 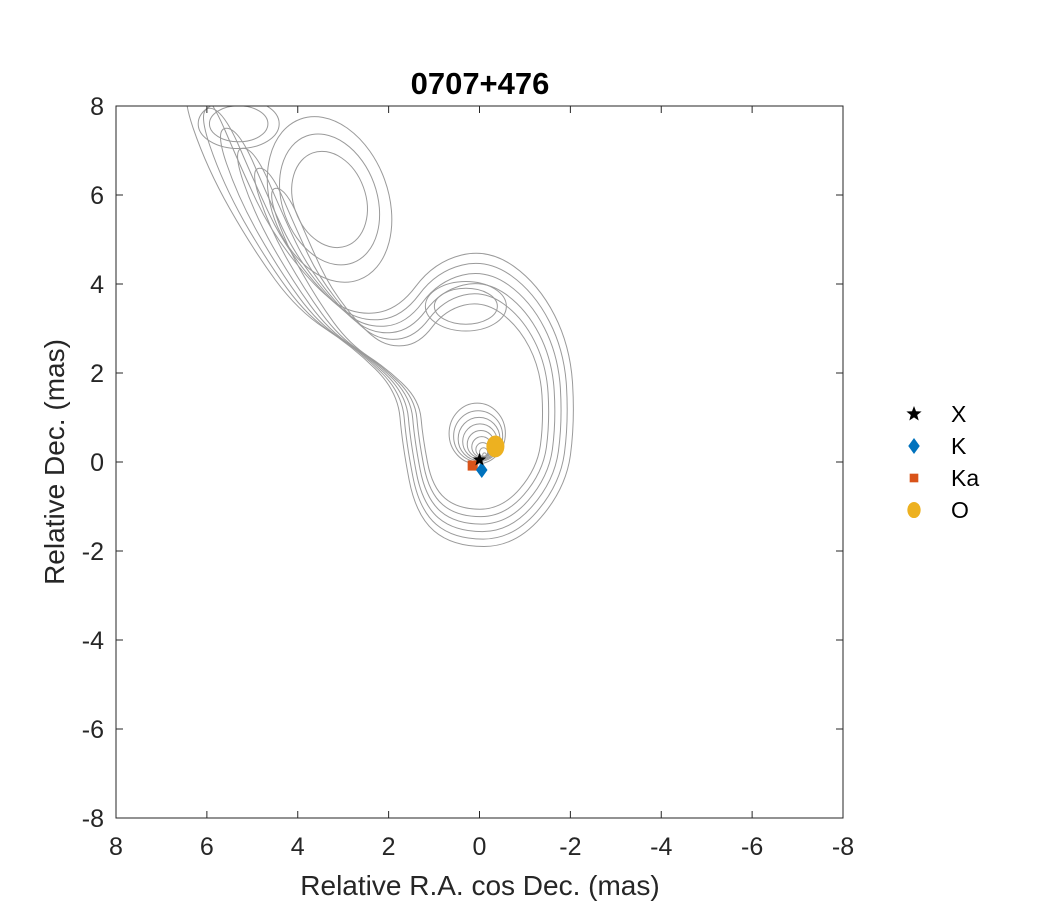 What do you see at coordinates (93, 819) in the screenshot?
I see `y-tick-label: -8` at bounding box center [93, 819].